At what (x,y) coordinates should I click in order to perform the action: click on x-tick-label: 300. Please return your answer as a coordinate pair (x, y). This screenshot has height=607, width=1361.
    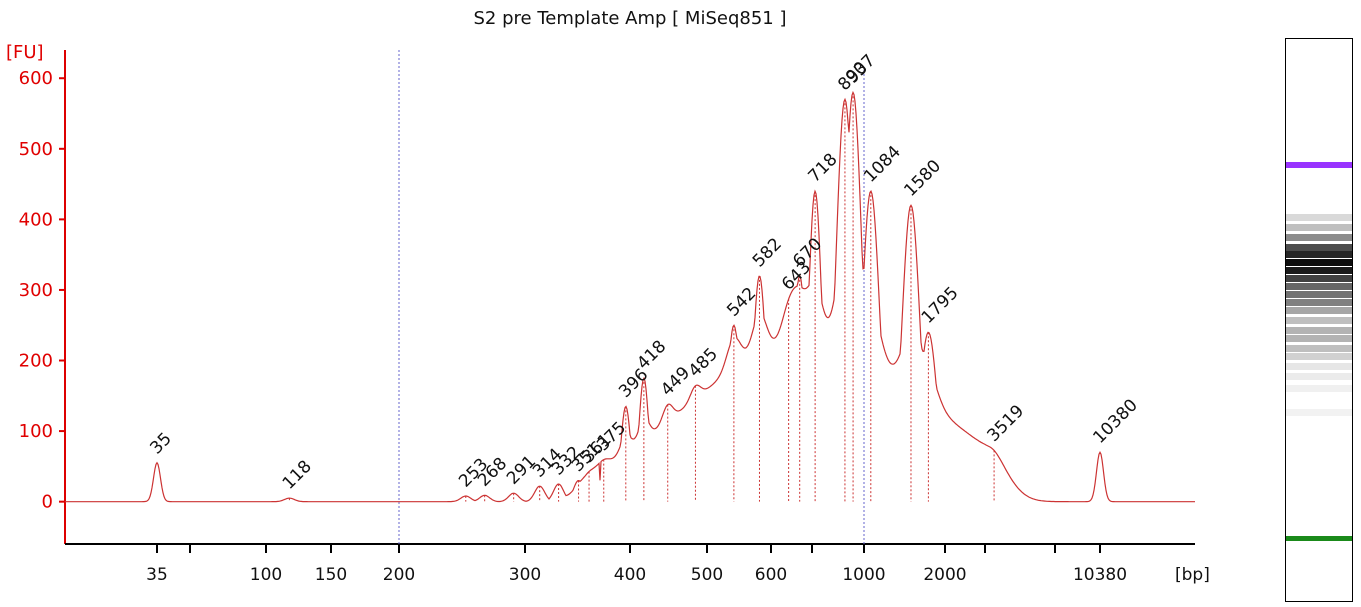
    Looking at the image, I should click on (525, 575).